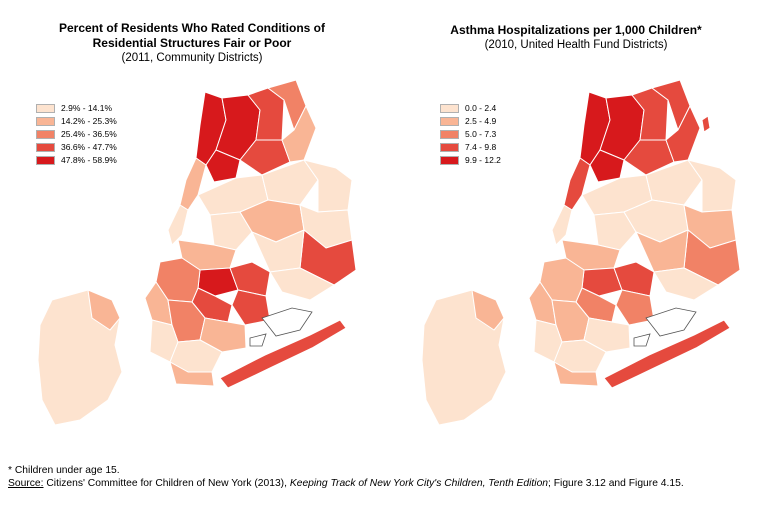 The height and width of the screenshot is (512, 768). I want to click on legend-item: 5.0 - 7.3, so click(470, 134).